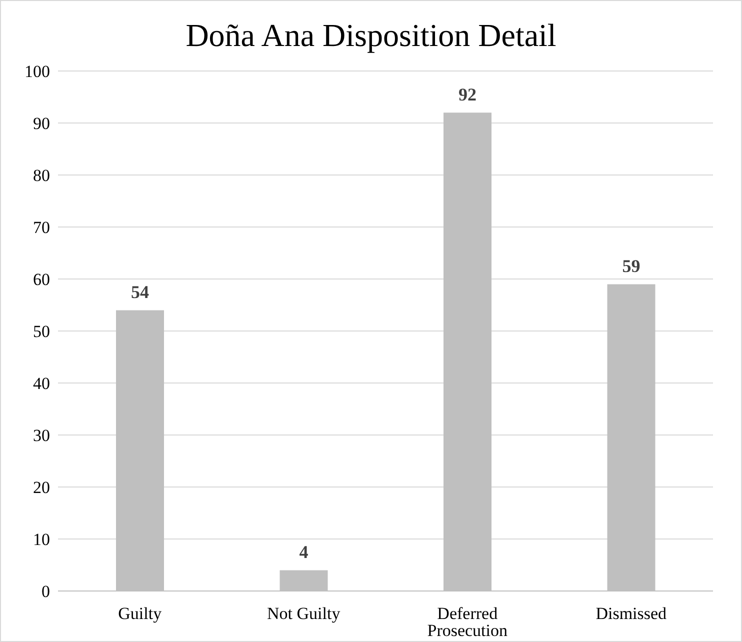  What do you see at coordinates (140, 292) in the screenshot?
I see `data-label: 54` at bounding box center [140, 292].